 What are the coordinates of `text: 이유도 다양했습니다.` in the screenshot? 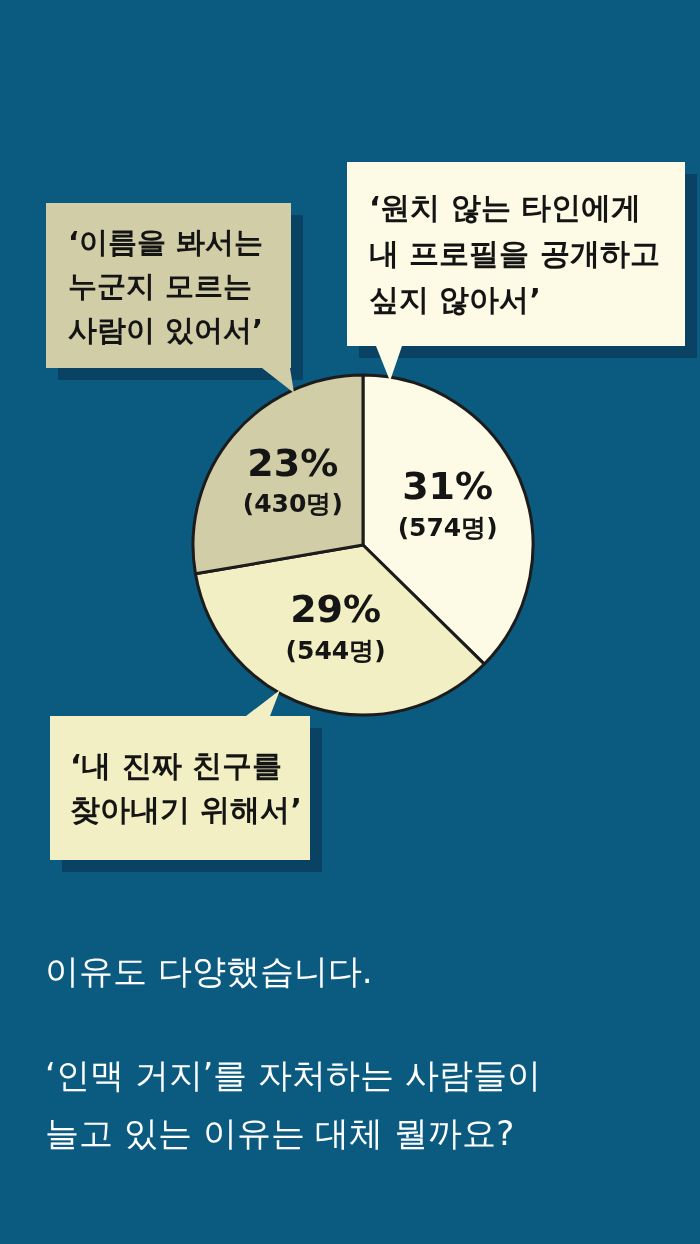 It's located at (209, 971).